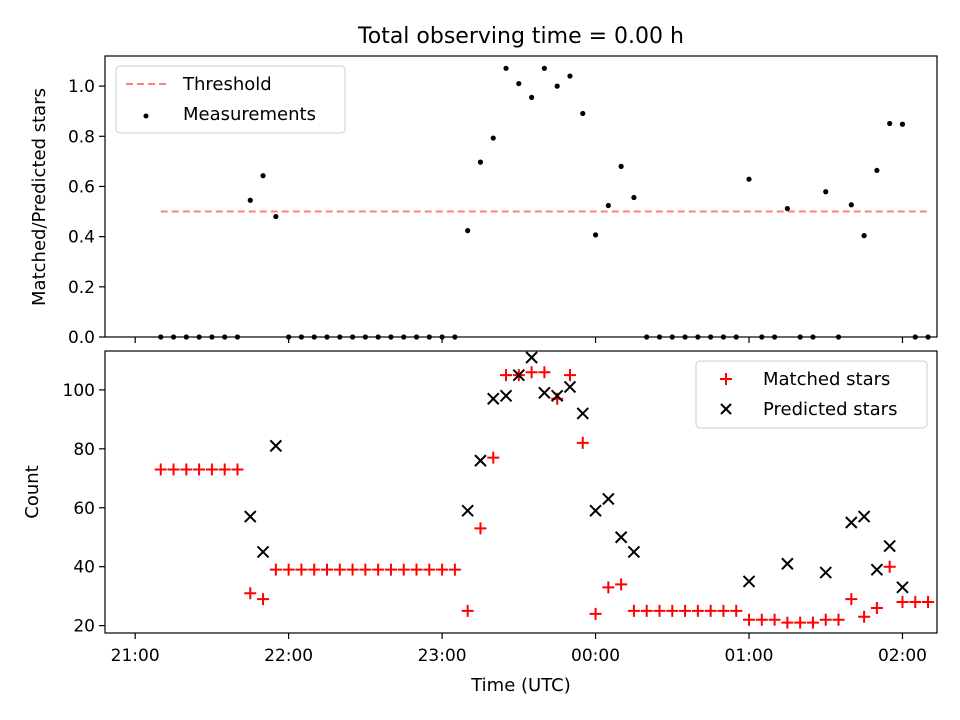 The width and height of the screenshot is (960, 720). What do you see at coordinates (519, 649) in the screenshot?
I see `bottom-x-axis: 21:00 22:00 23:00 00:00 01:00 02:00` at bounding box center [519, 649].